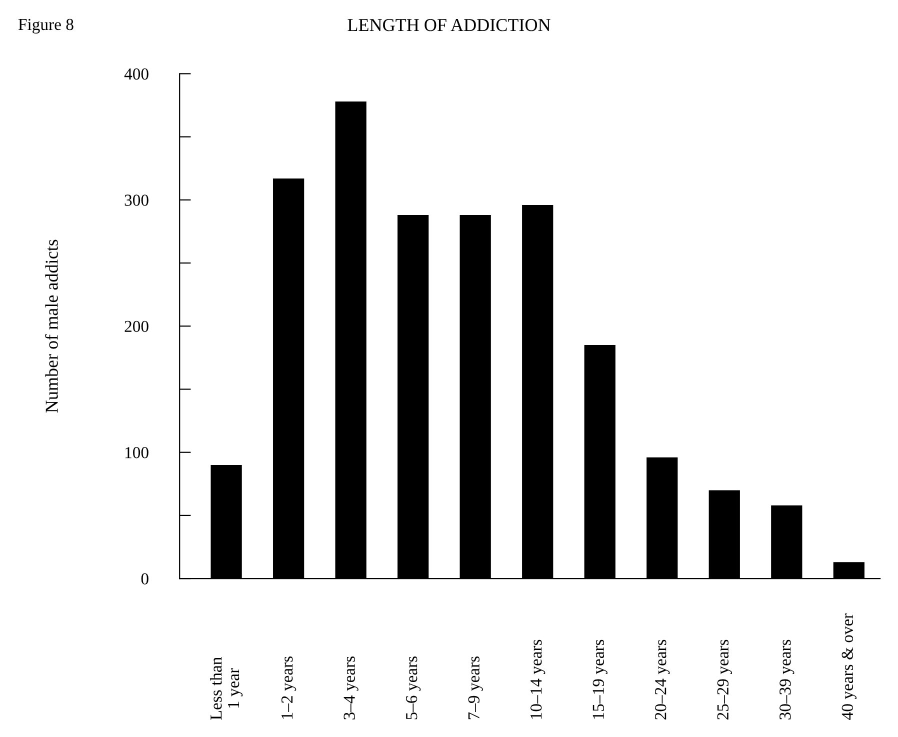 This screenshot has height=737, width=898. Describe the element at coordinates (600, 679) in the screenshot. I see `x-tick-label: 15–19 years` at that location.